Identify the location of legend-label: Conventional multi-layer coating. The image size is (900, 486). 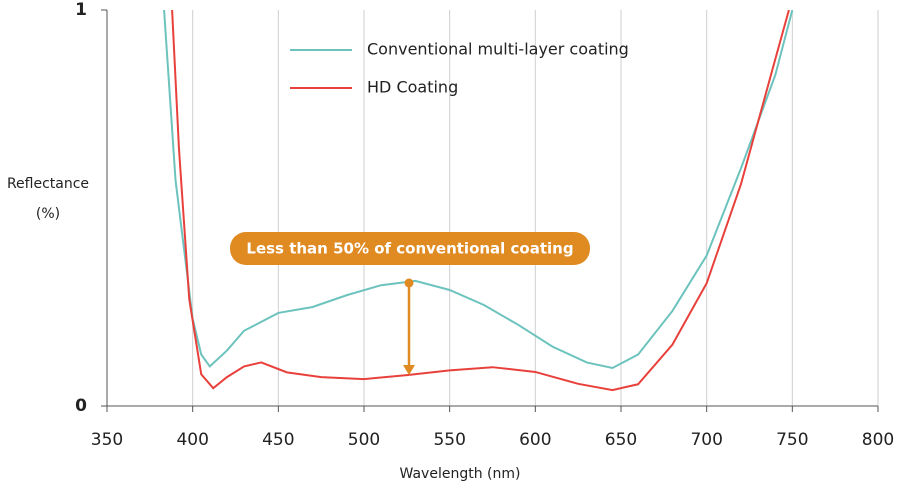
(498, 49).